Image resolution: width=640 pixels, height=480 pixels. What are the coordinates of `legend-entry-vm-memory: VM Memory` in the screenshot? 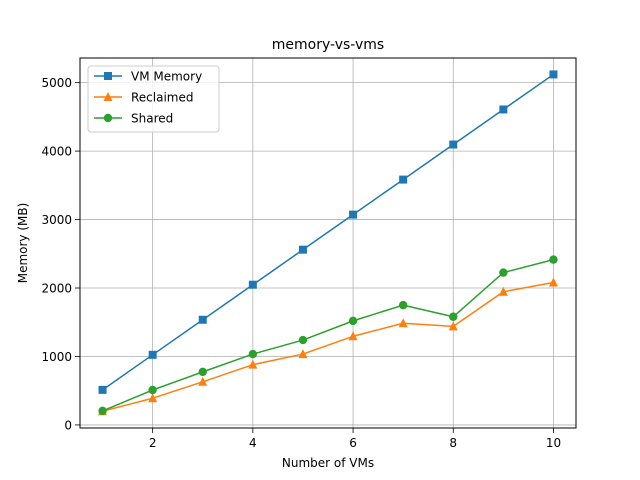 It's located at (148, 77).